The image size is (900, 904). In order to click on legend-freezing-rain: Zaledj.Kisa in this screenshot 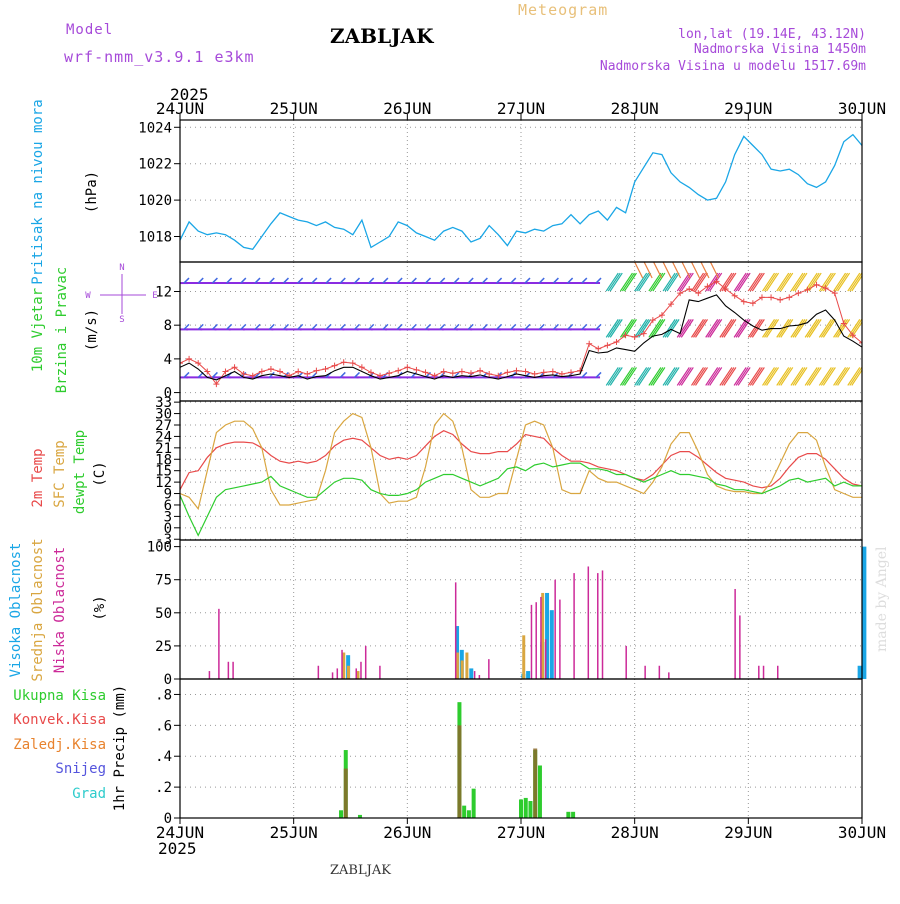, I will do `click(59, 745)`.